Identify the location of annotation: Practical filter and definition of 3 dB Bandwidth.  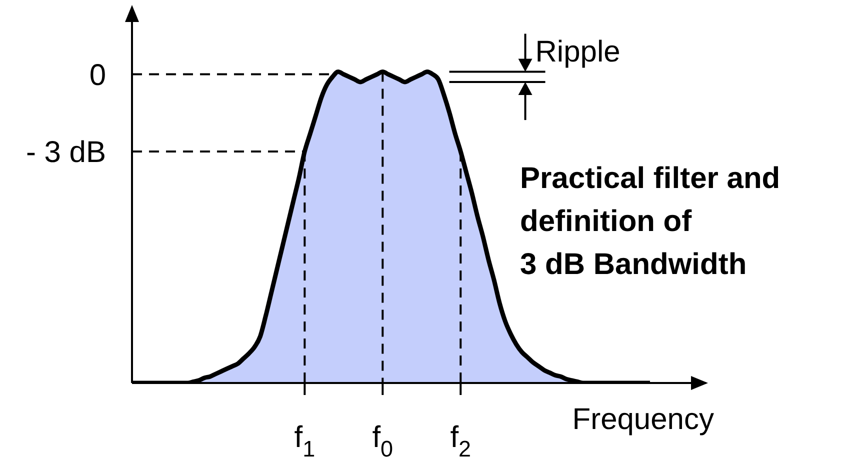
(650, 221).